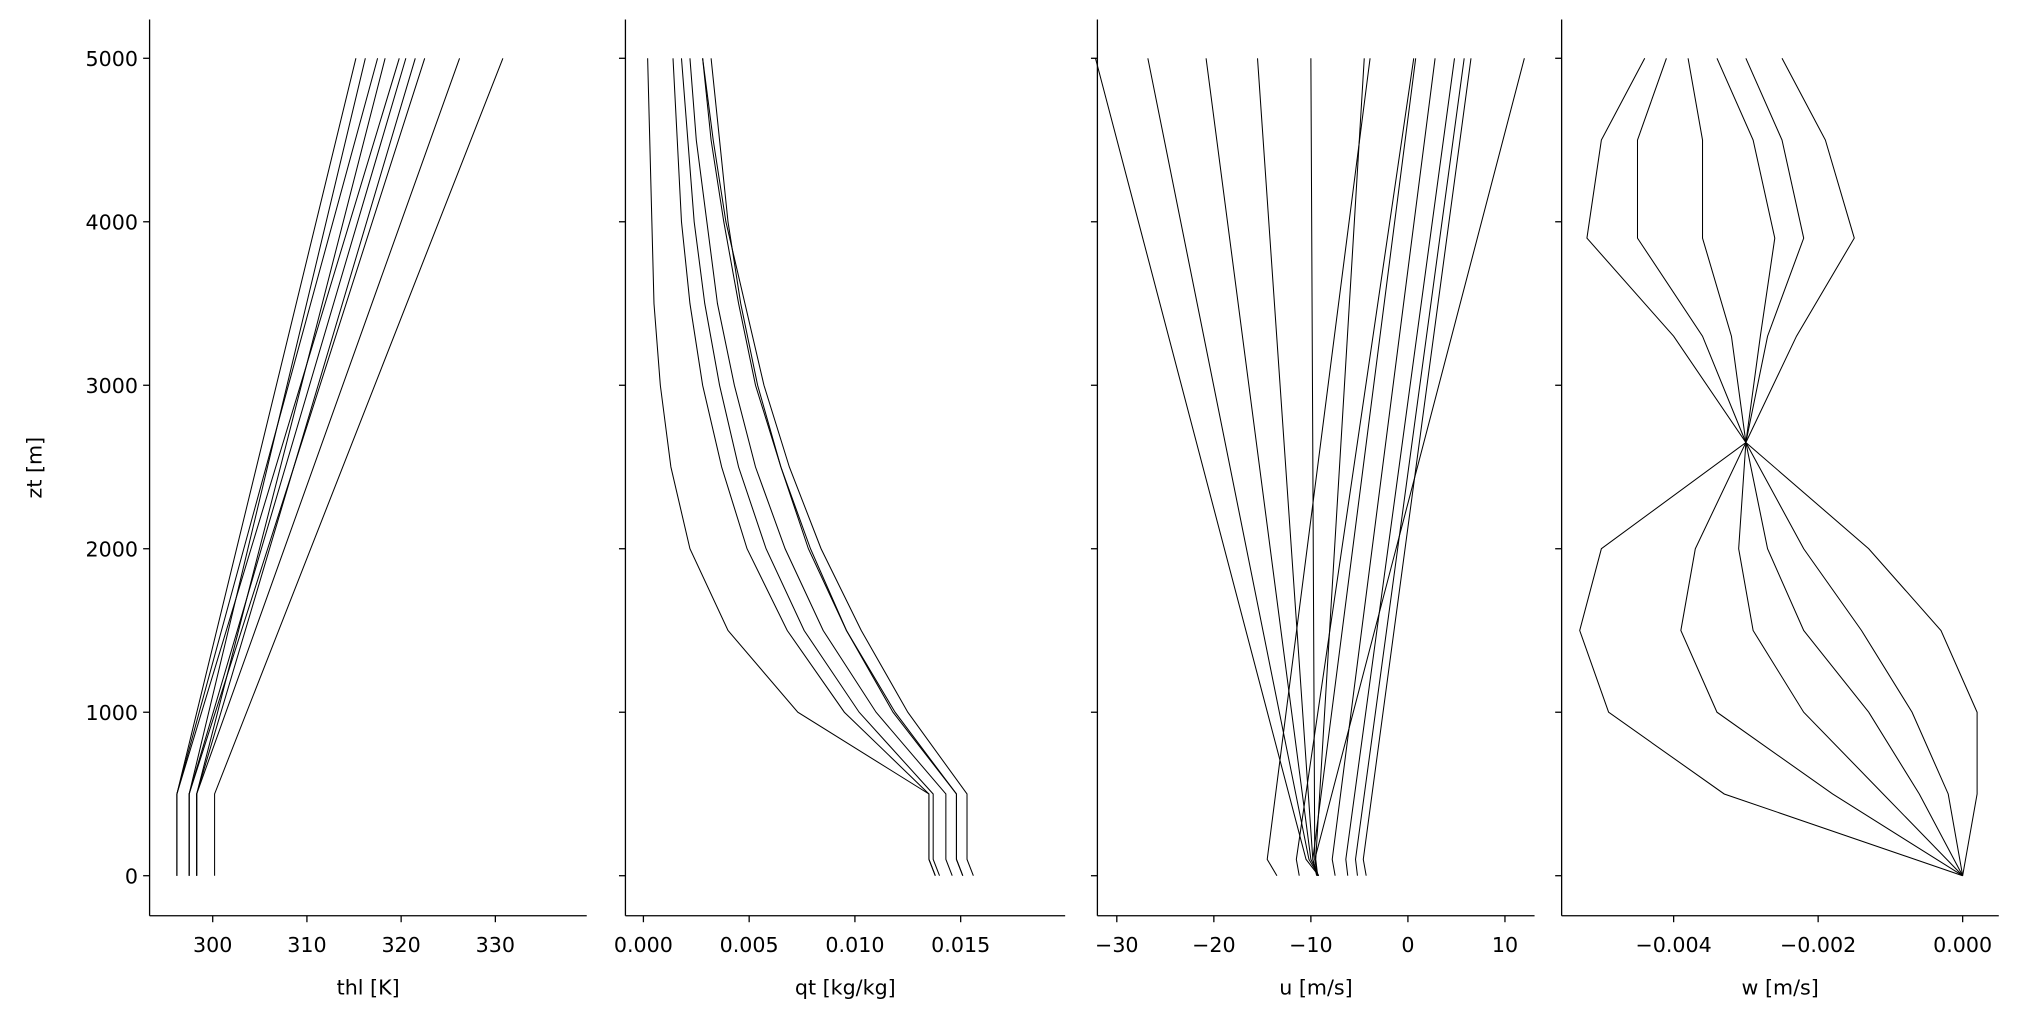 This screenshot has height=1023, width=2022. Describe the element at coordinates (1311, 945) in the screenshot. I see `x-tick-label: −10` at that location.